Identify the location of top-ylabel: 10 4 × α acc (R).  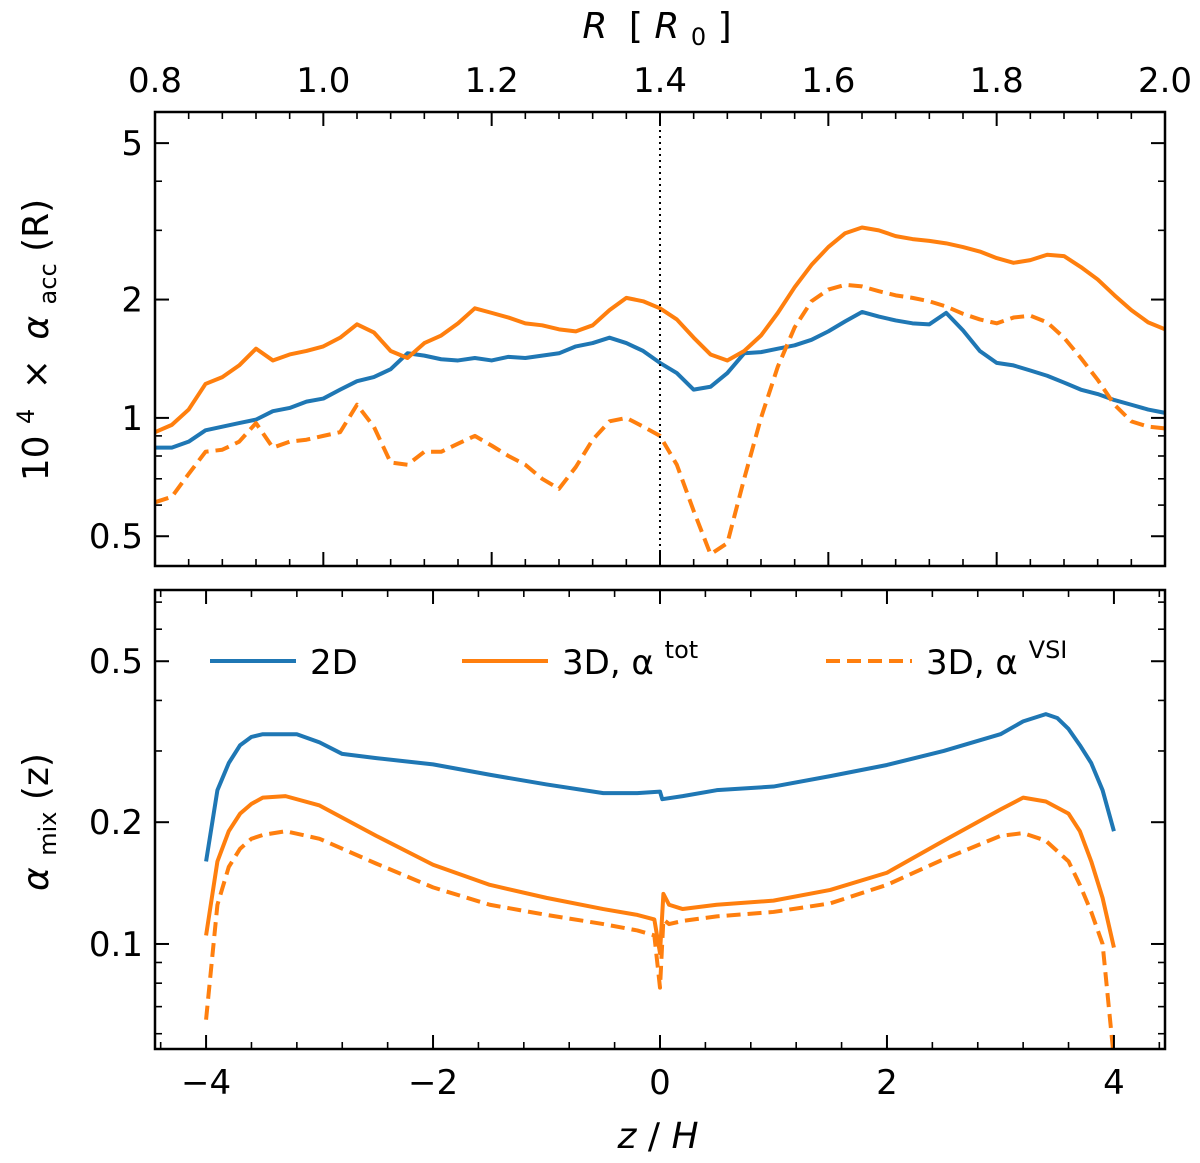
(33, 340).